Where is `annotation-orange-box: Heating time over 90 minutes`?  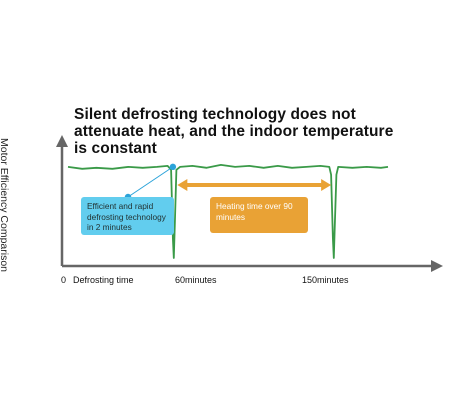 annotation-orange-box: Heating time over 90 minutes is located at coordinates (259, 215).